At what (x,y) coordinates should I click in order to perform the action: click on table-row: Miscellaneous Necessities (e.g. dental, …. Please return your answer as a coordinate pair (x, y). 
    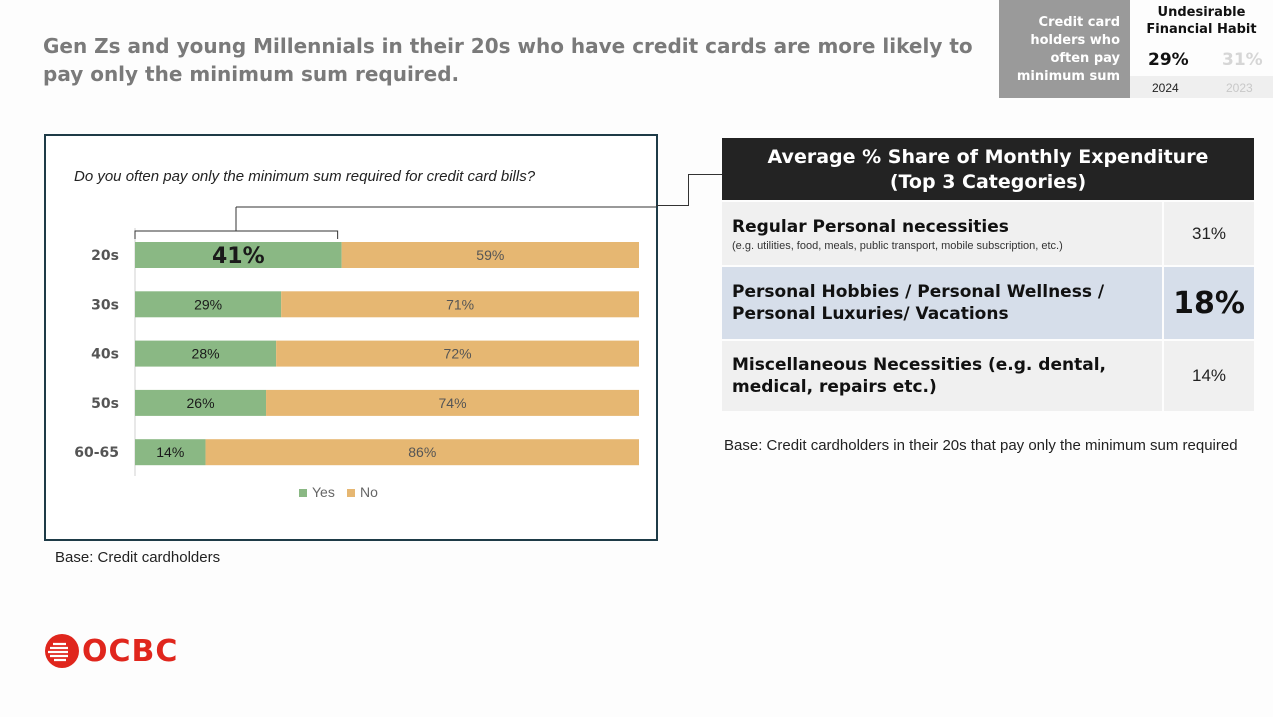
    Looking at the image, I should click on (988, 376).